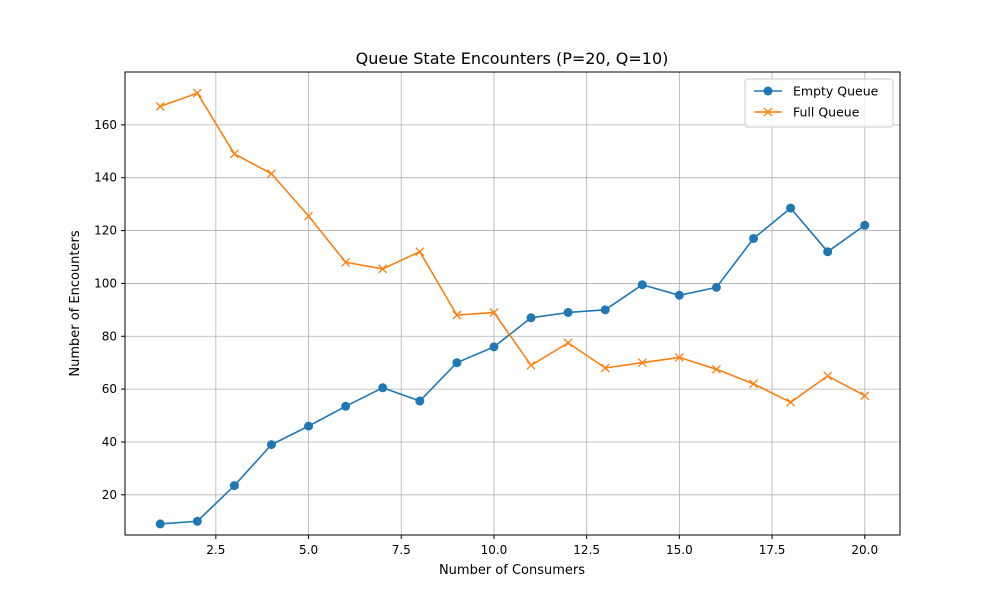 This screenshot has height=600, width=1000. I want to click on x-tick-label: 15.0, so click(679, 550).